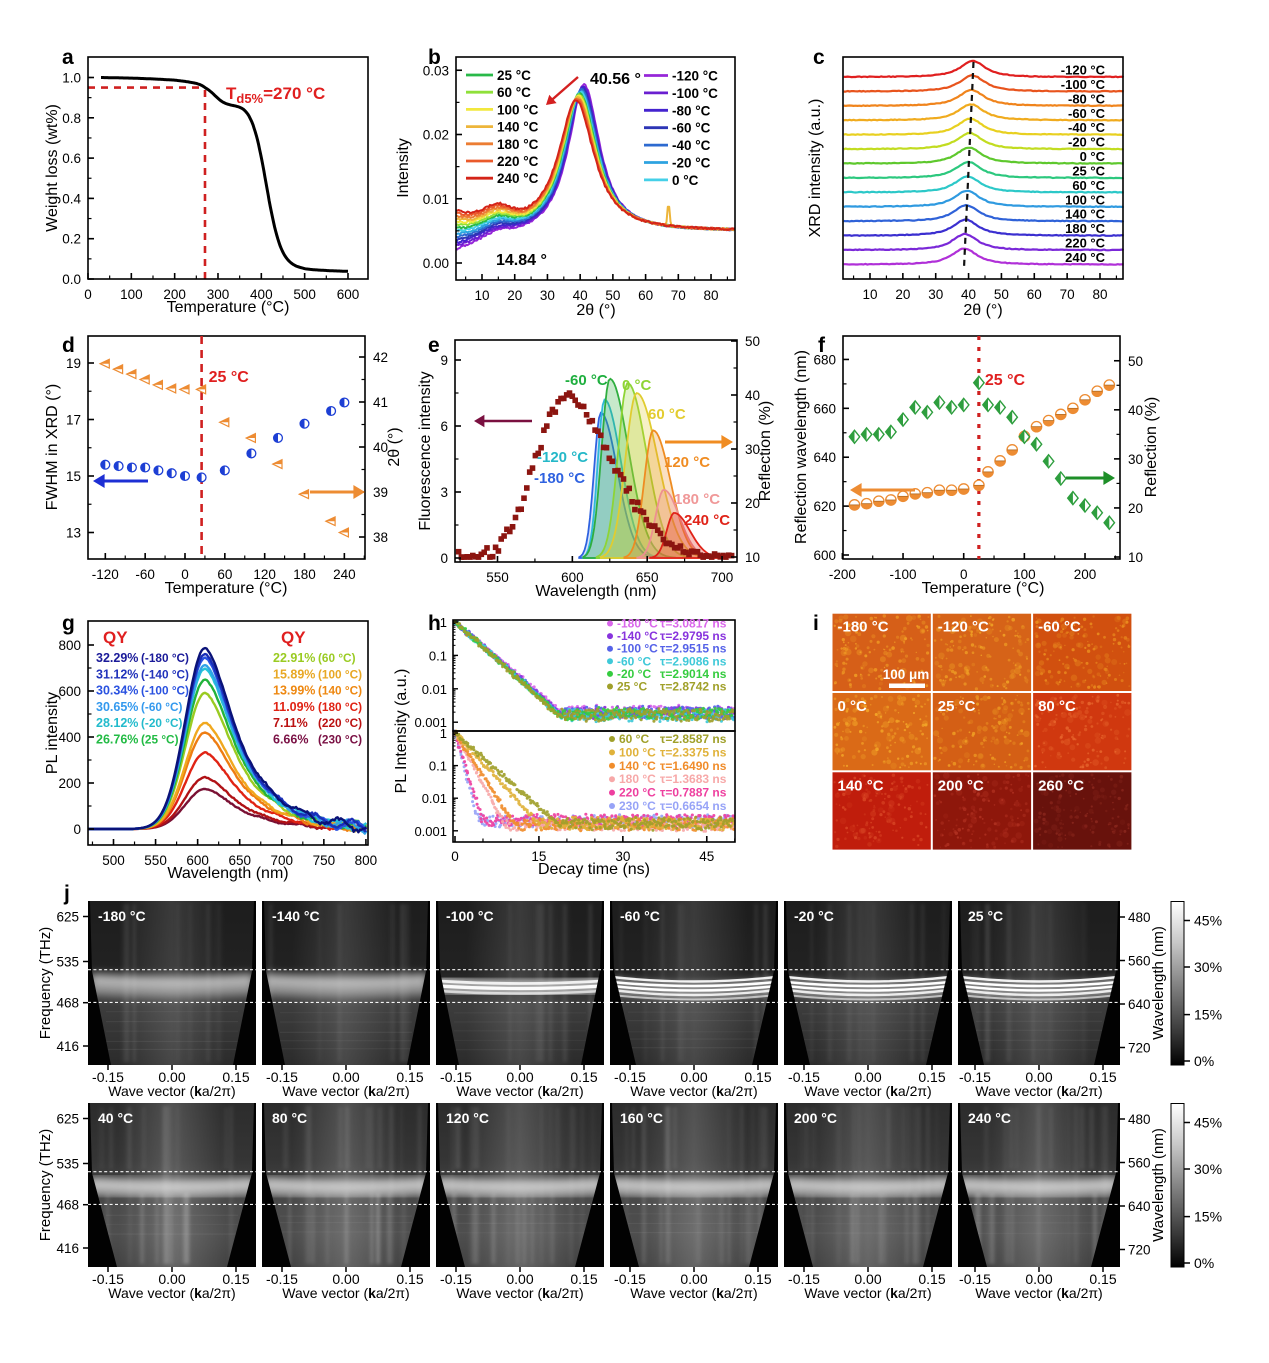 Image resolution: width=1269 pixels, height=1363 pixels. What do you see at coordinates (394, 446) in the screenshot?
I see `svg-text: 2θ (°)` at bounding box center [394, 446].